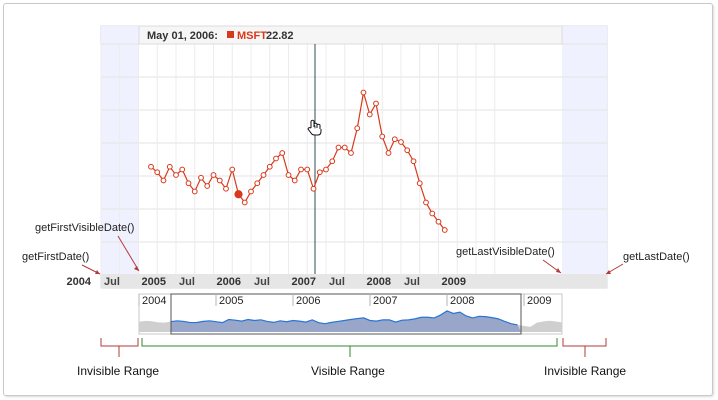 Image resolution: width=718 pixels, height=400 pixels. What do you see at coordinates (154, 301) in the screenshot?
I see `navigator-year-label: 2004` at bounding box center [154, 301].